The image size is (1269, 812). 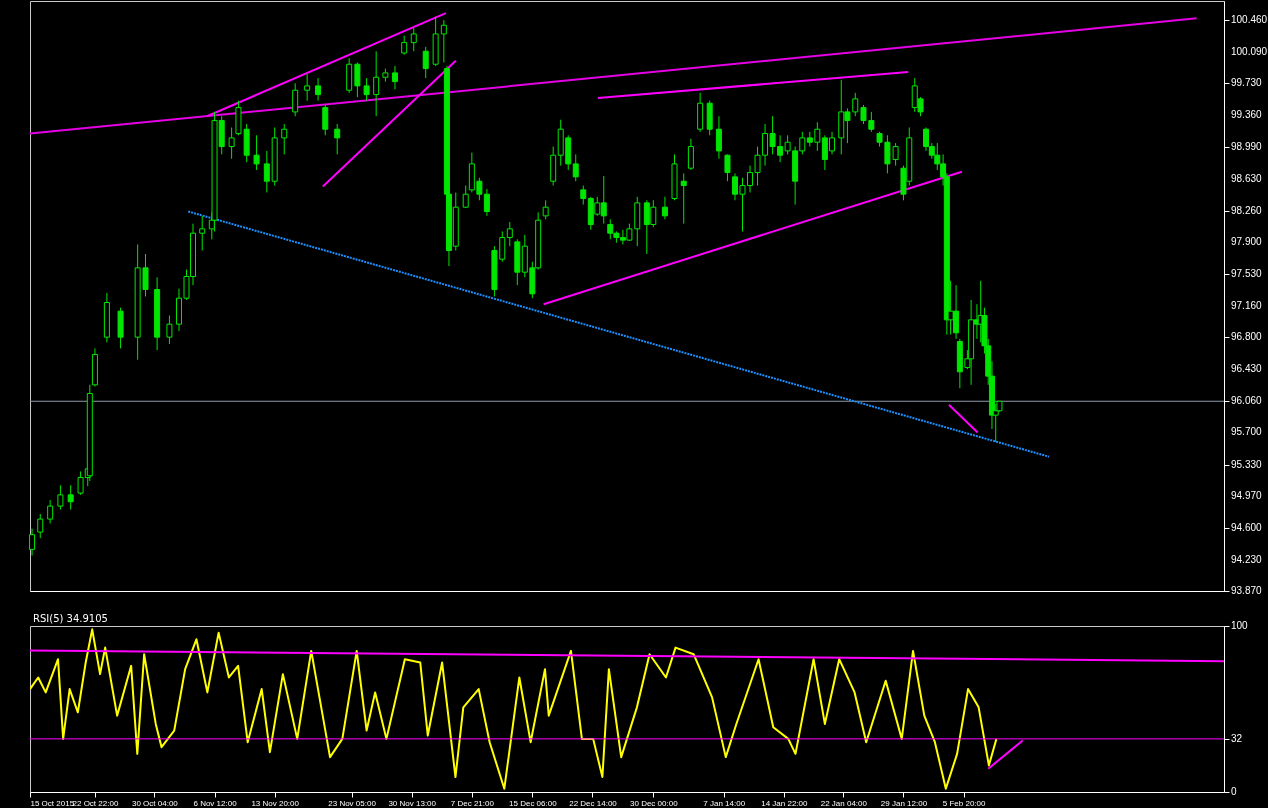 What do you see at coordinates (724, 803) in the screenshot?
I see `x-tick-label: 7 Jan 14:00` at bounding box center [724, 803].